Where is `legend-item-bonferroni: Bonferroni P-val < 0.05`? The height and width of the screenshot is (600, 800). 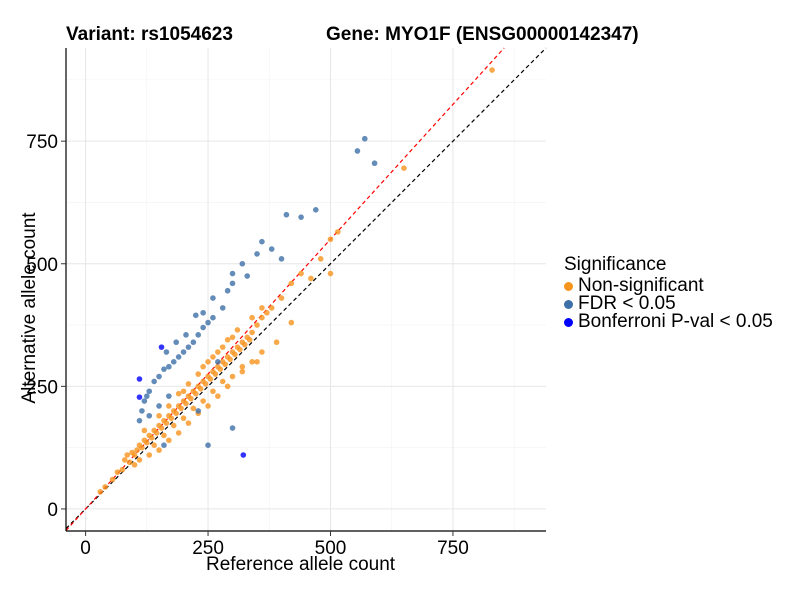 legend-item-bonferroni: Bonferroni P-val < 0.05 is located at coordinates (668, 321).